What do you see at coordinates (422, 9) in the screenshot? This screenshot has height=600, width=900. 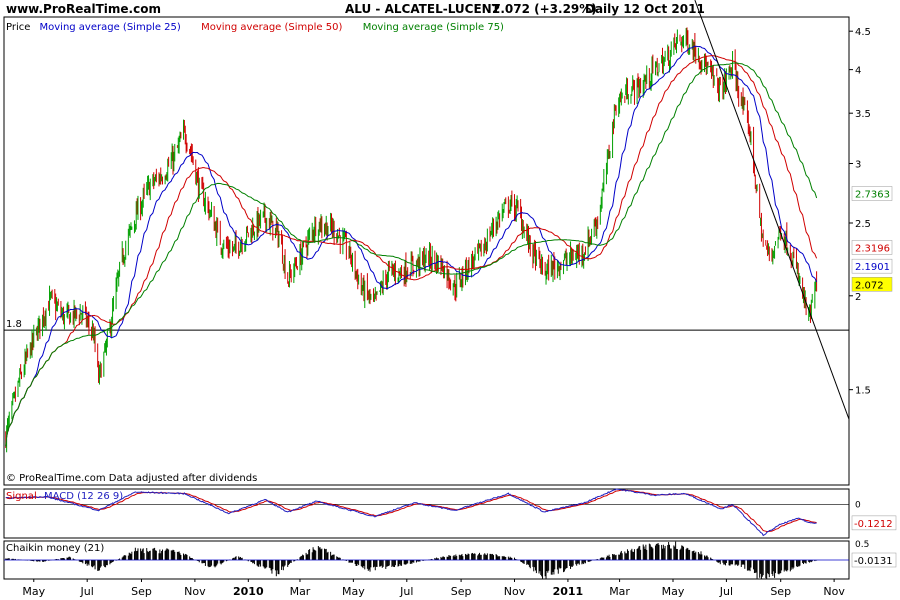 I see `symbol-title: ALU - ALCATEL-LUCENT` at bounding box center [422, 9].